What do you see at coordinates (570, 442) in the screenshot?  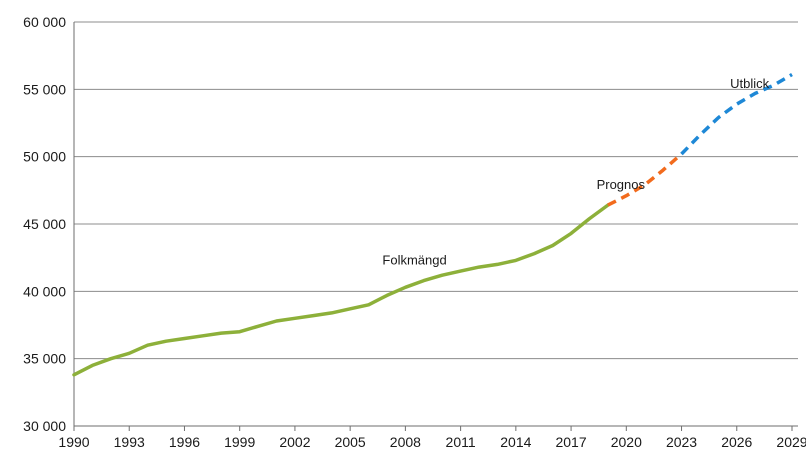 I see `x-tick-label: 2017` at bounding box center [570, 442].